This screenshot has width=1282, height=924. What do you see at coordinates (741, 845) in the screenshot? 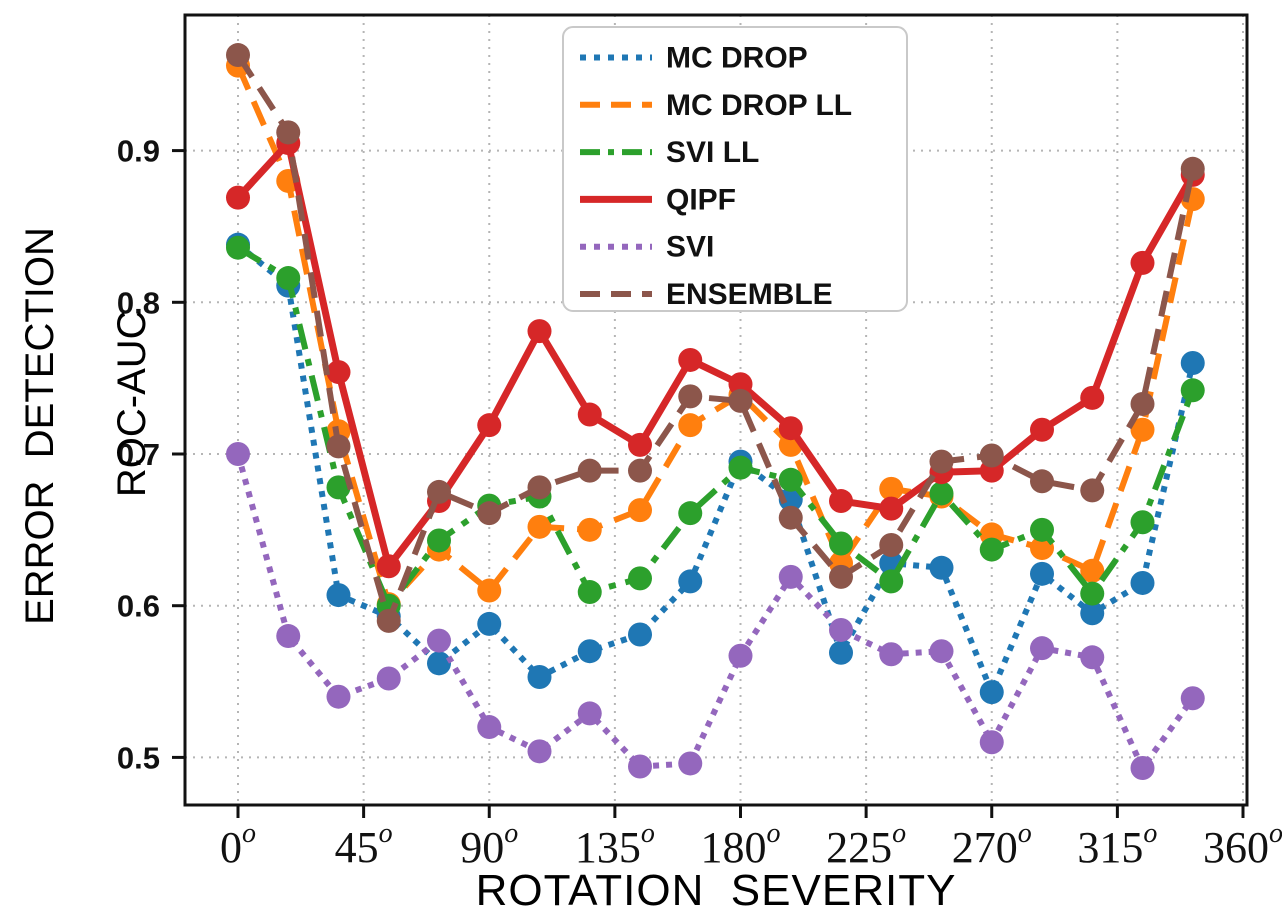
I see `x-tick-label: 180o` at bounding box center [741, 845].